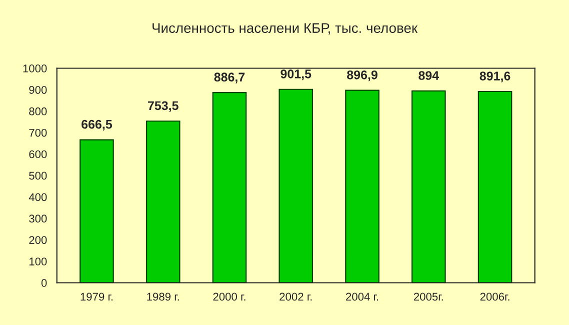 This screenshot has width=569, height=325. Describe the element at coordinates (428, 296) in the screenshot. I see `x-tick-label: 2005г.` at that location.